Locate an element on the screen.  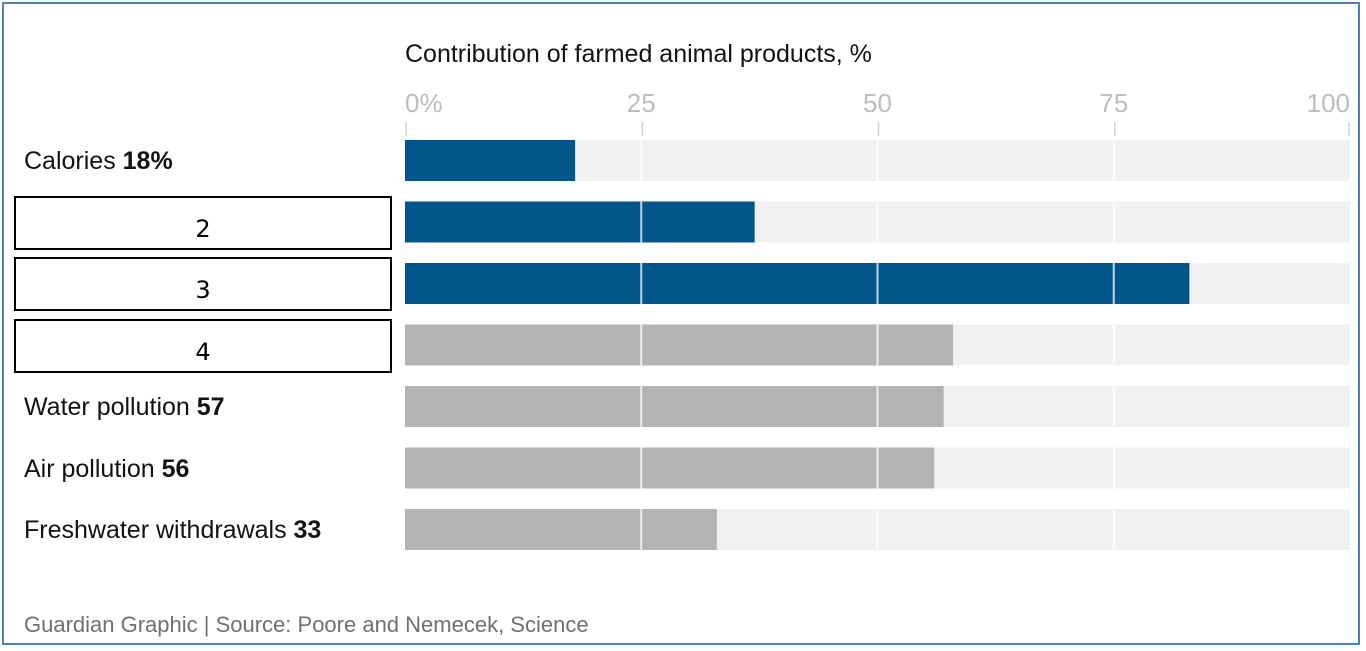
masked-label-box: 3 is located at coordinates (203, 284).